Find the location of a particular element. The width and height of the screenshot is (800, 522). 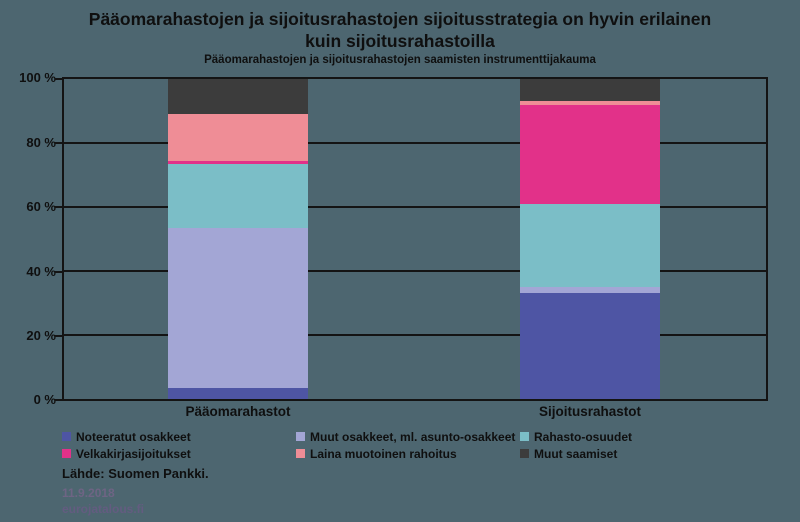

legend-item: Rahasto-osuudet is located at coordinates (644, 437).